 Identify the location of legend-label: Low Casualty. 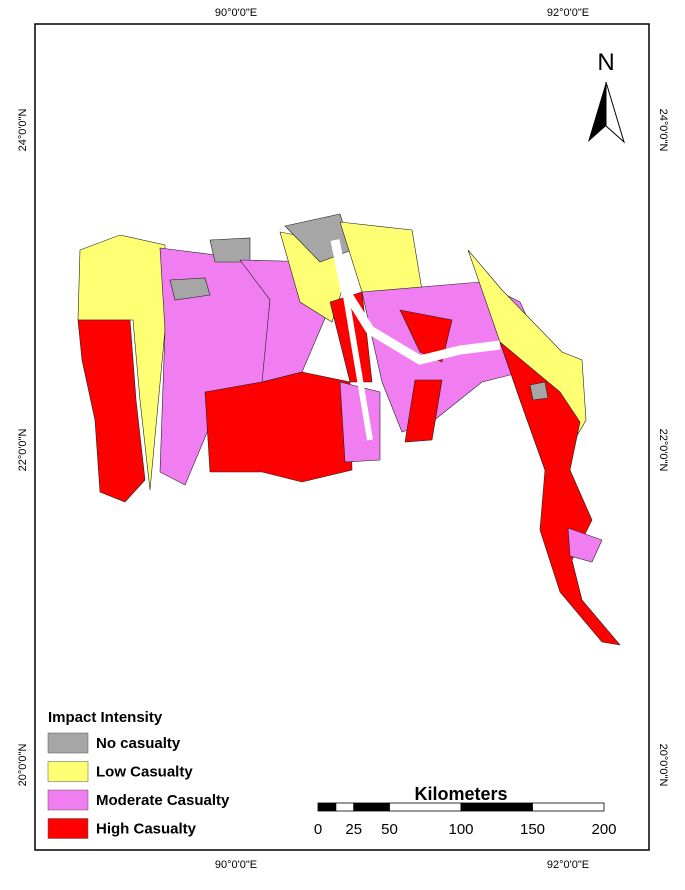
(144, 772).